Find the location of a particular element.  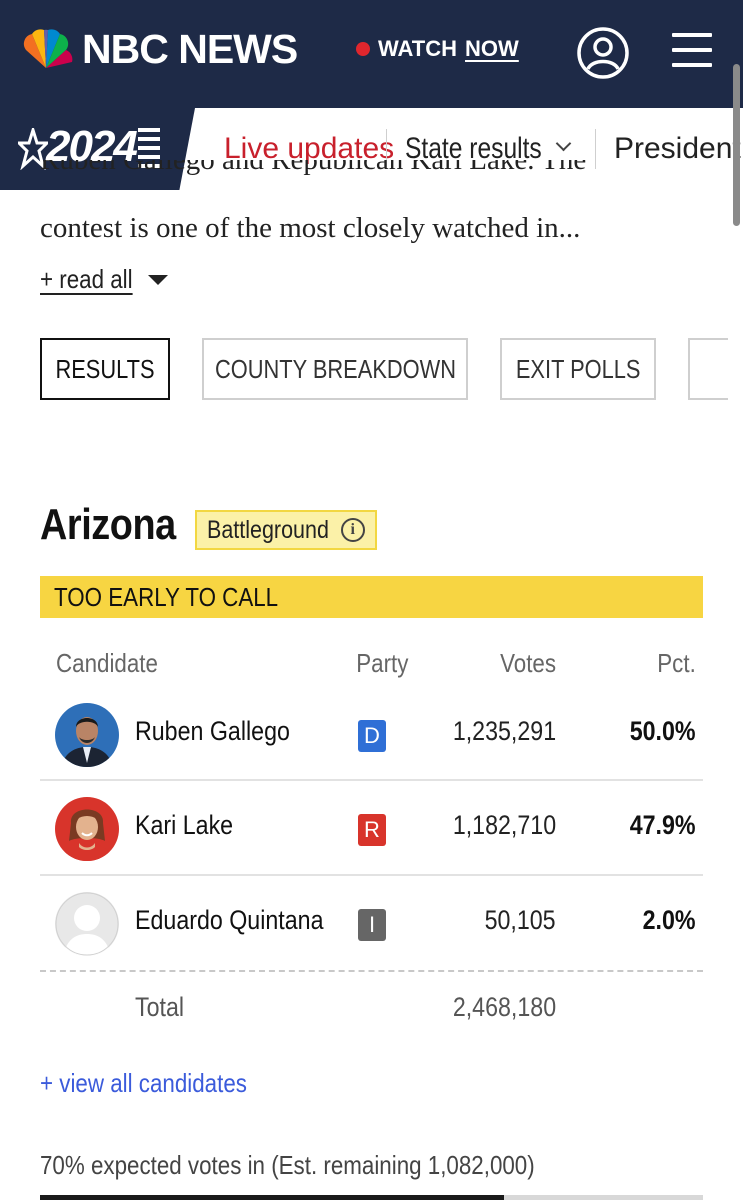

candidate-votes: 1,235,291 is located at coordinates (504, 731).